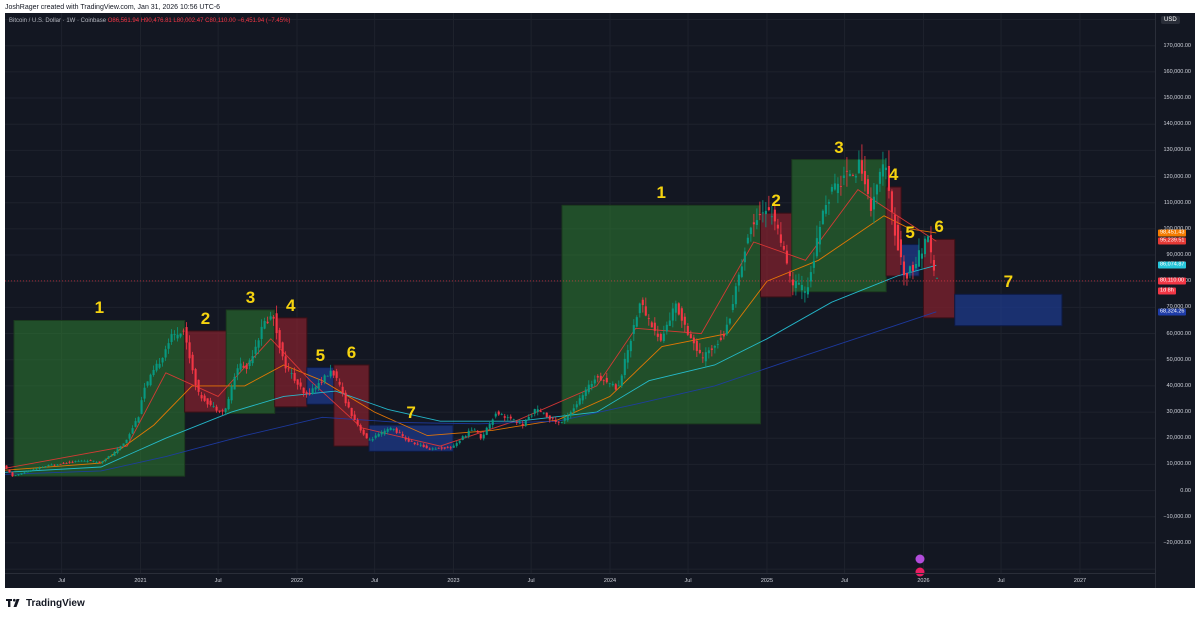  Describe the element at coordinates (1170, 20) in the screenshot. I see `currency-label: USD` at that location.